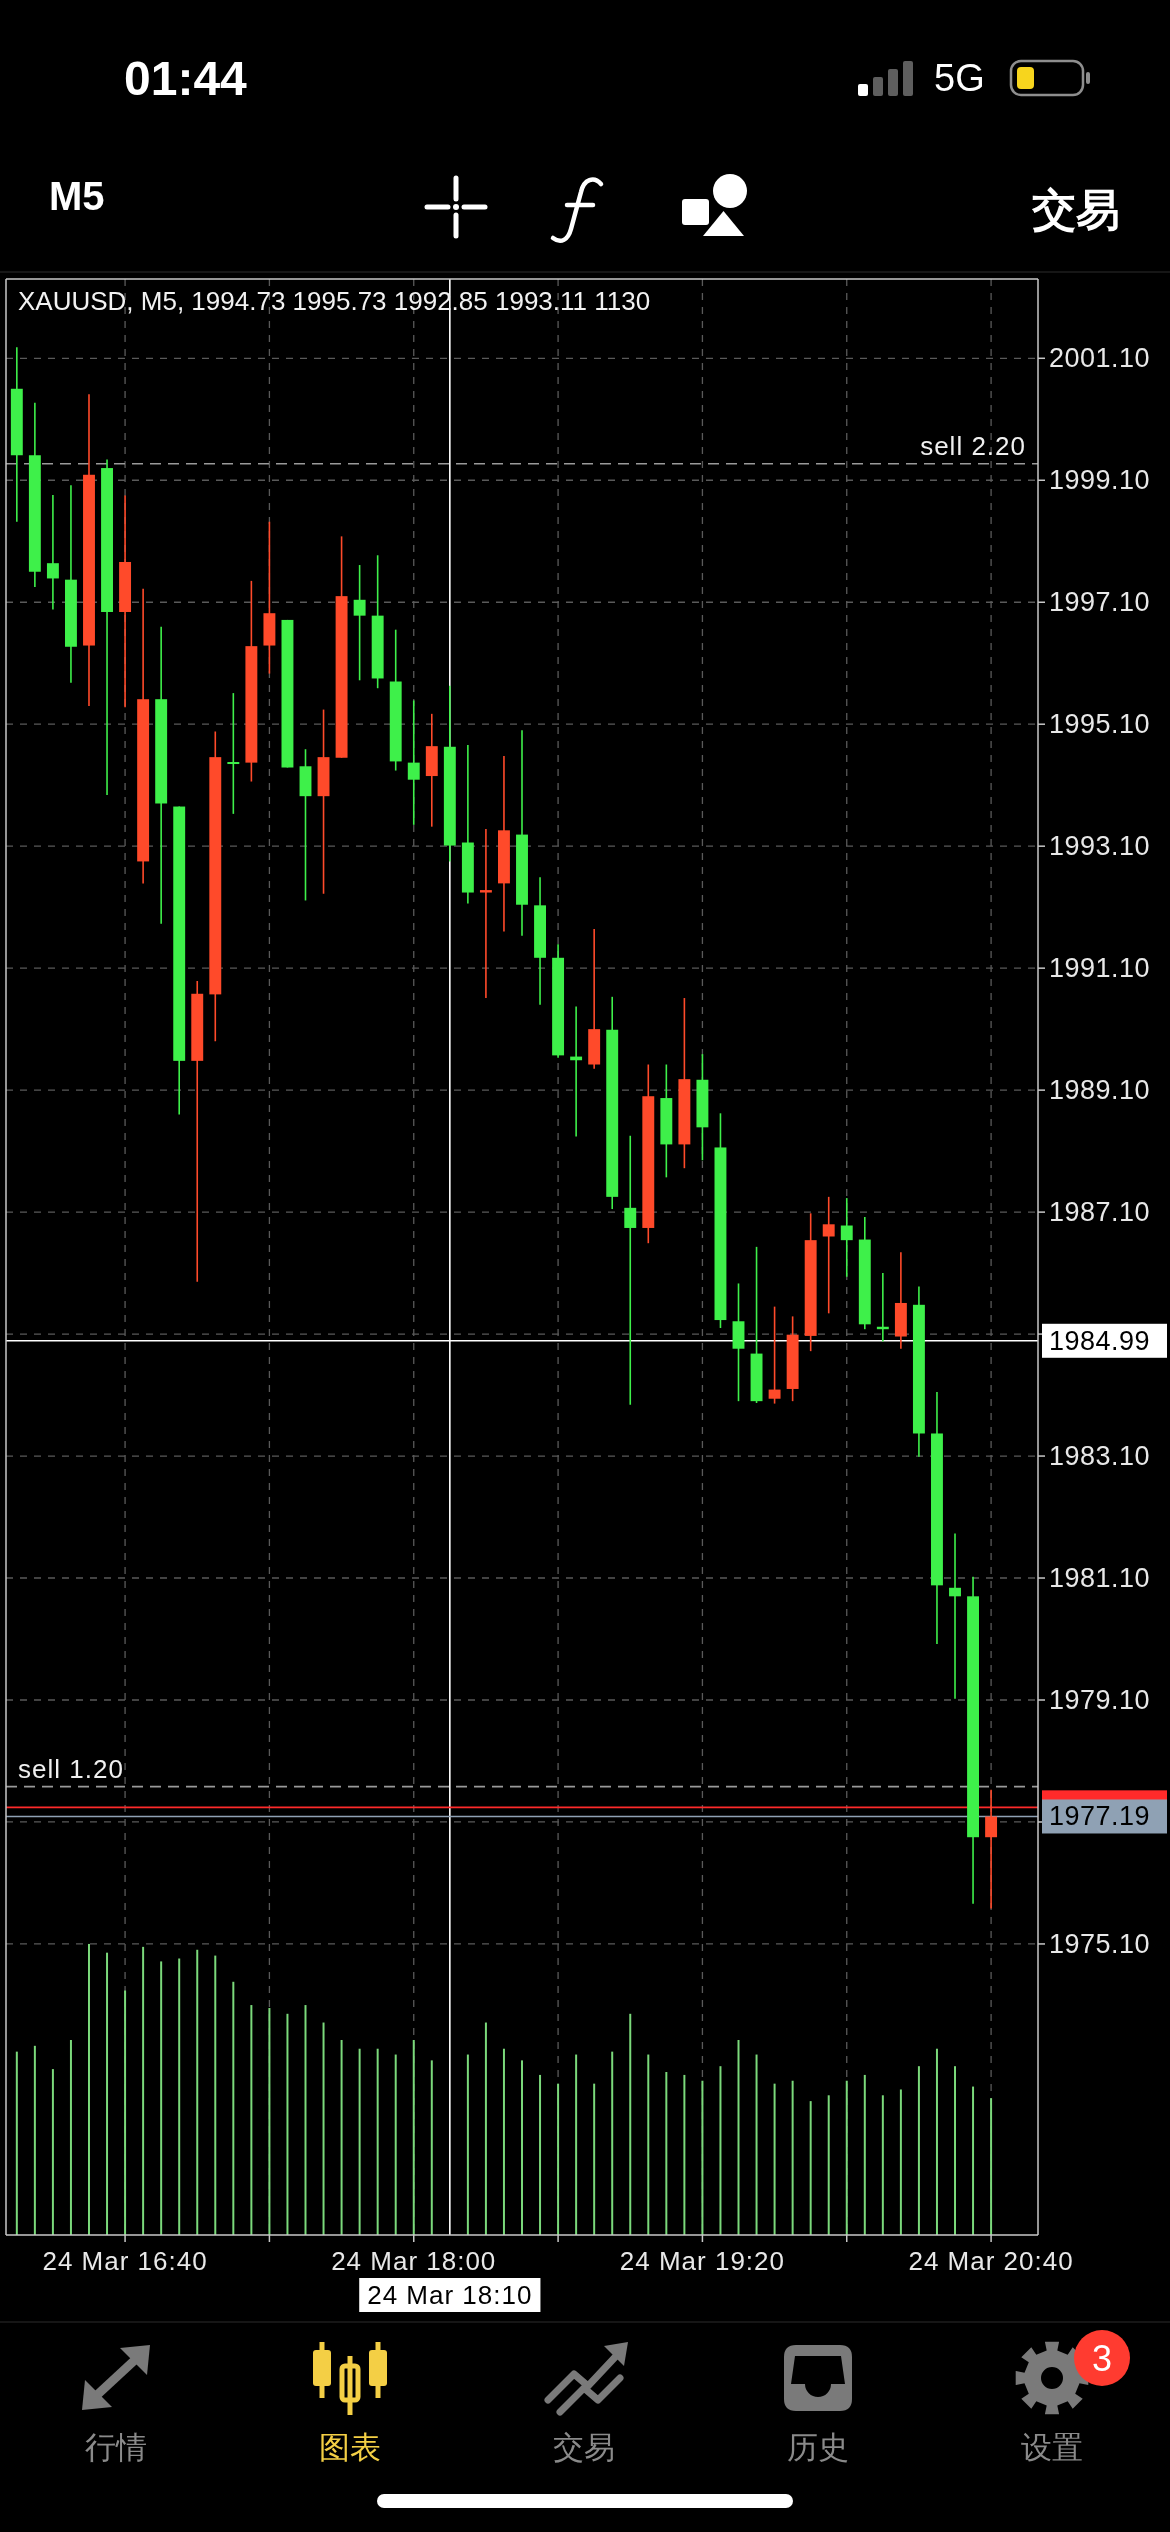 This screenshot has width=1170, height=2532. What do you see at coordinates (1100, 480) in the screenshot?
I see `y-tick-label: 1999.10` at bounding box center [1100, 480].